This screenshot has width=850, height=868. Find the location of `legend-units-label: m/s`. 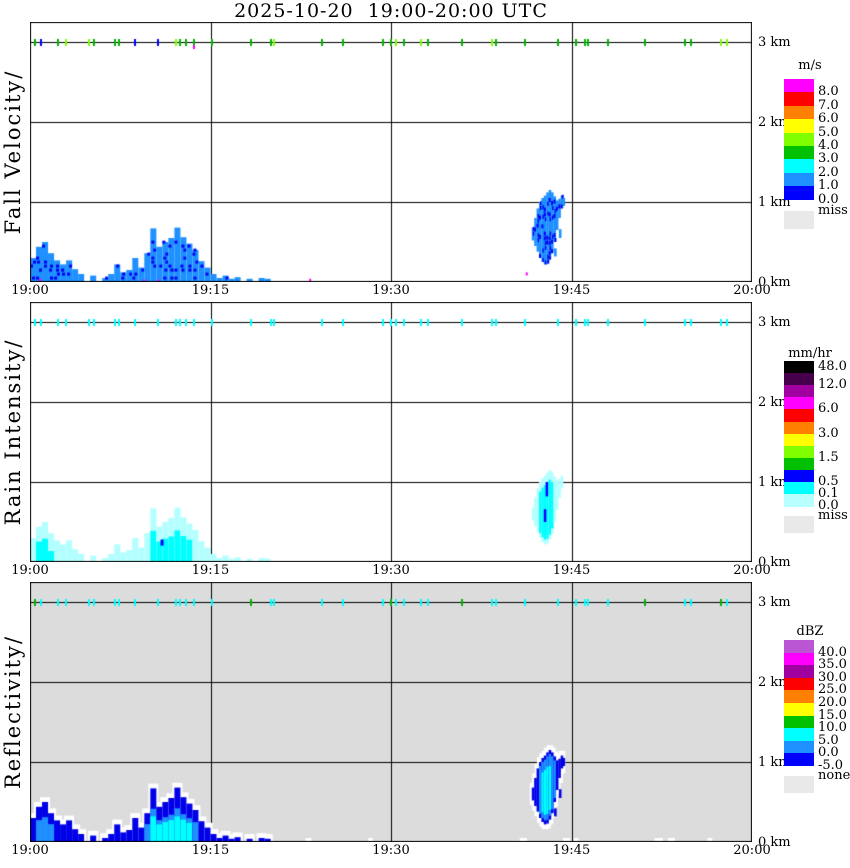

legend-units-label: m/s is located at coordinates (810, 65).